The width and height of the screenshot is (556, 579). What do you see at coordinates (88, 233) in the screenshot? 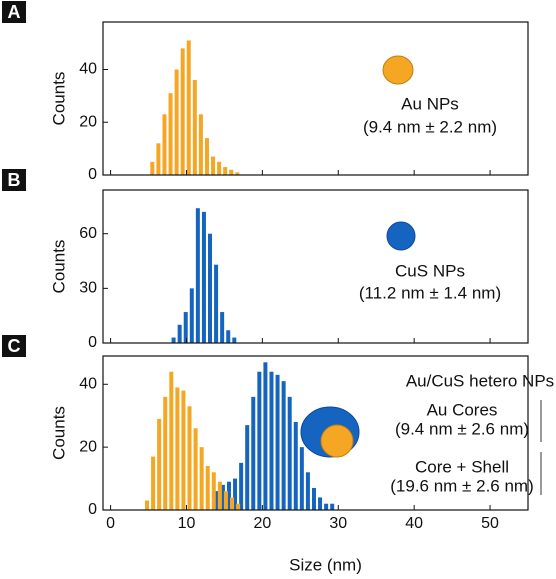
I see `y-tick-label: 60` at bounding box center [88, 233].